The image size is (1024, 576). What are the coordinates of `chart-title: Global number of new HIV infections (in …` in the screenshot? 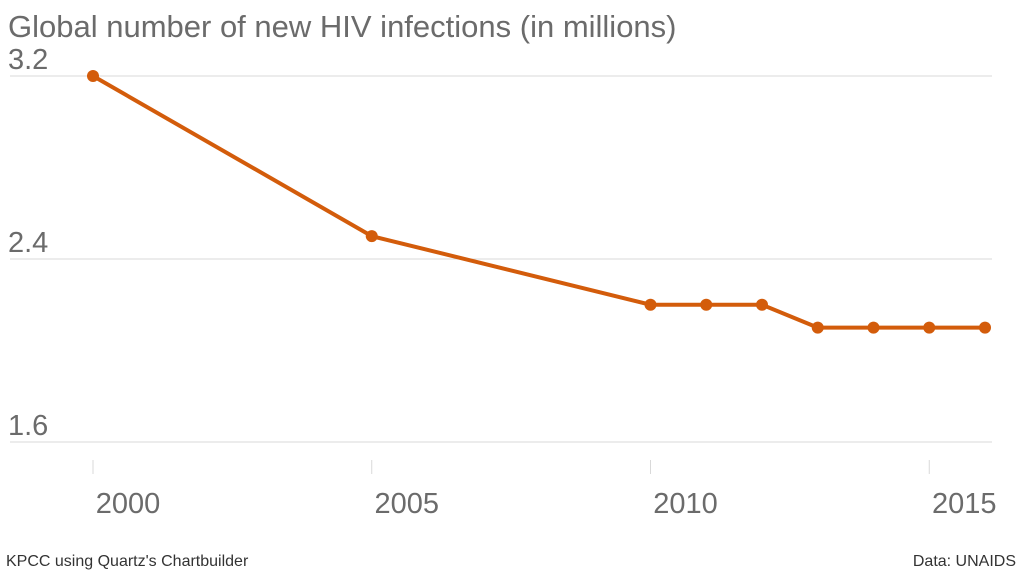 It's located at (342, 26).